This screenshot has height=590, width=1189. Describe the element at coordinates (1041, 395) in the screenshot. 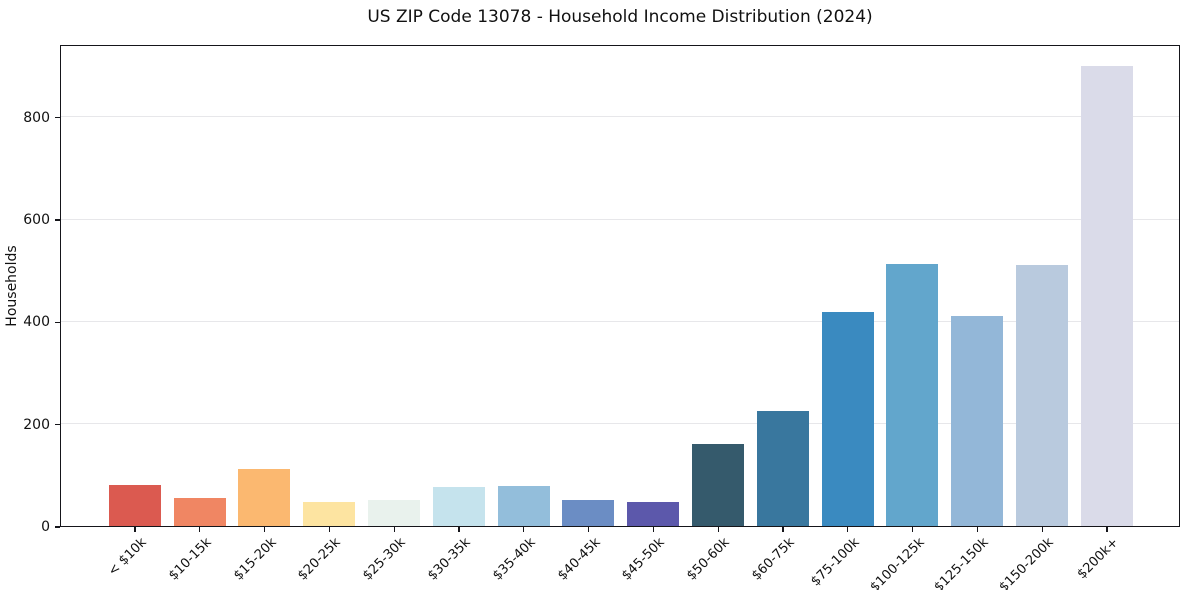

I see `bar-$150-200k` at that location.